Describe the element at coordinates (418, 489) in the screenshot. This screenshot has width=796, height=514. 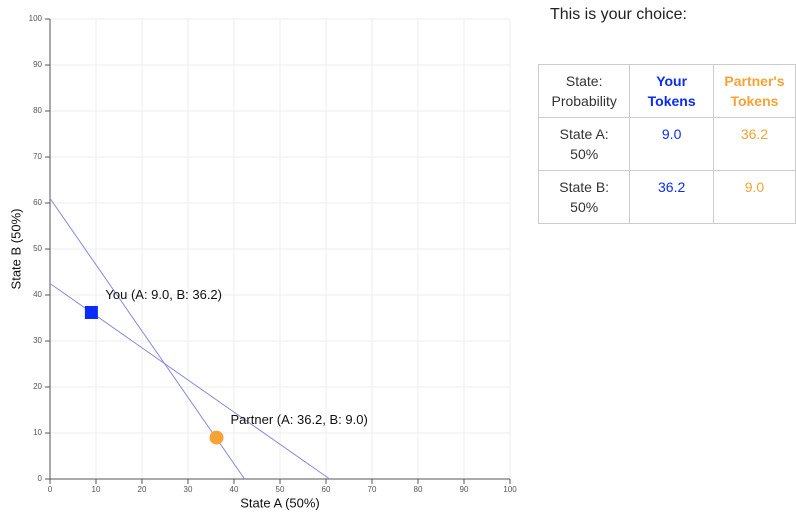
I see `x-tick-label: 80` at that location.